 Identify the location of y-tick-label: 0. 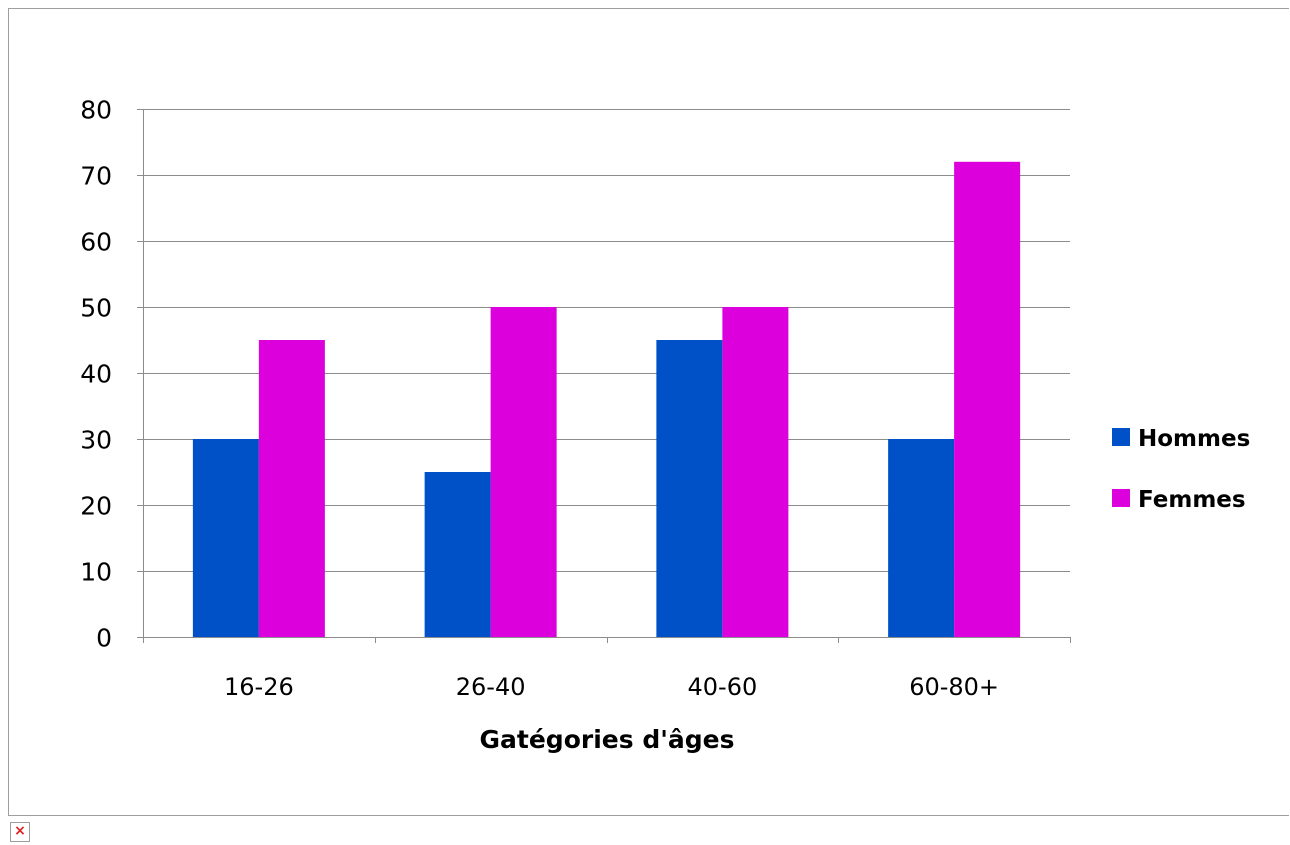
(104, 638).